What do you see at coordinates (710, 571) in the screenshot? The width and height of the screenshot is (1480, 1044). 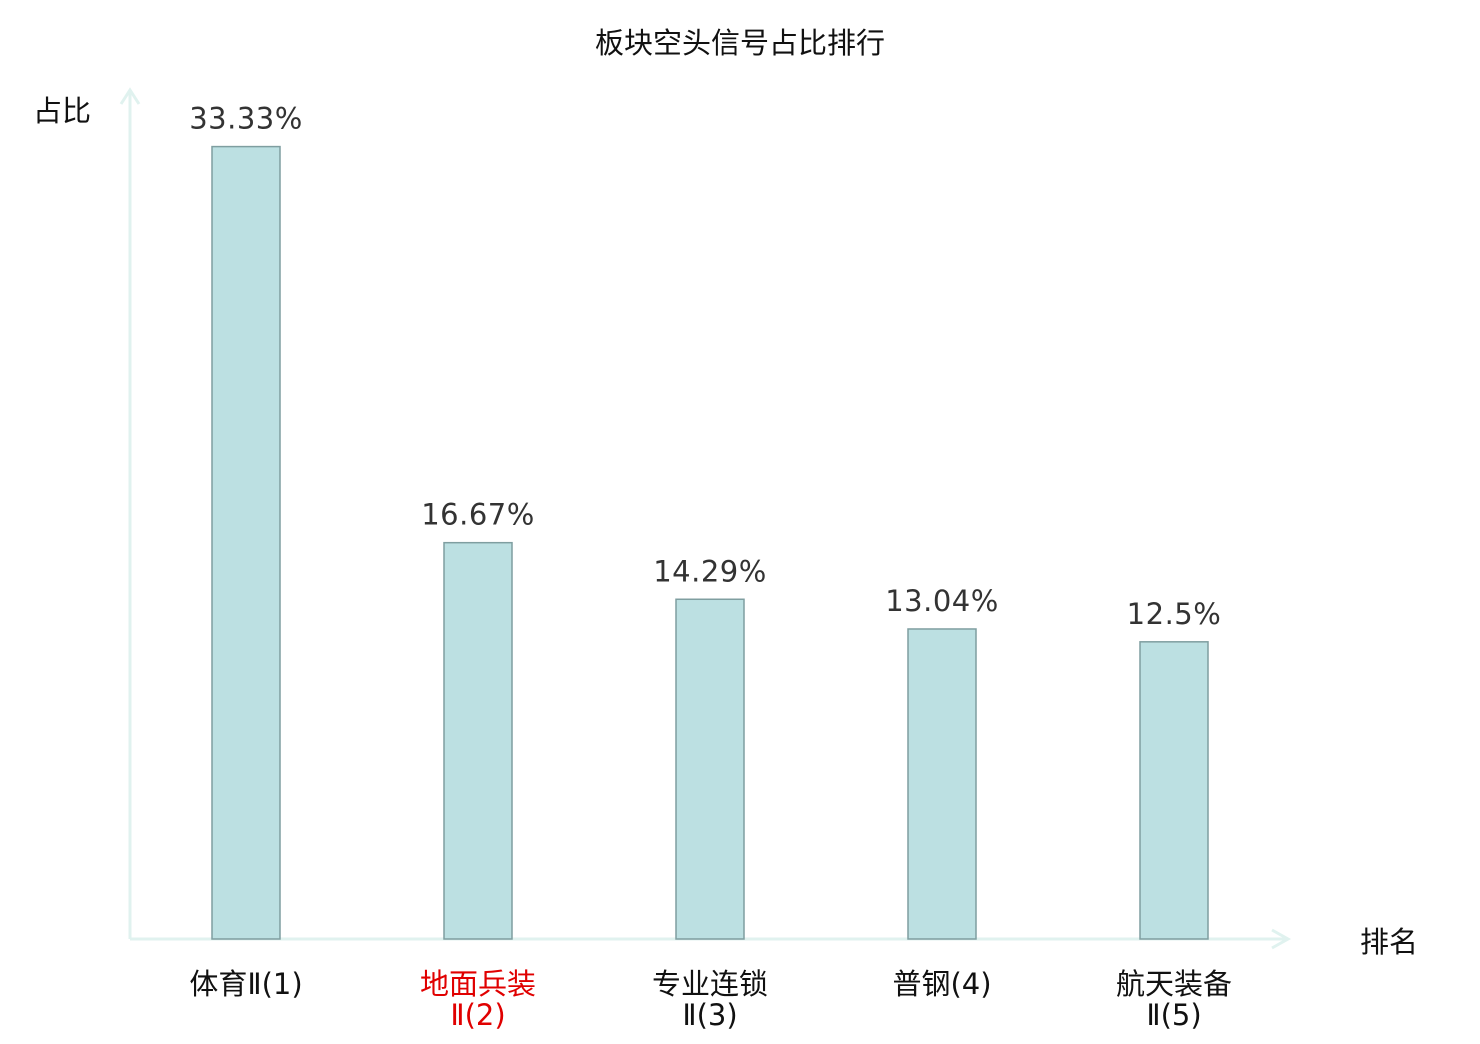 I see `value-label-3: 14.29%` at bounding box center [710, 571].